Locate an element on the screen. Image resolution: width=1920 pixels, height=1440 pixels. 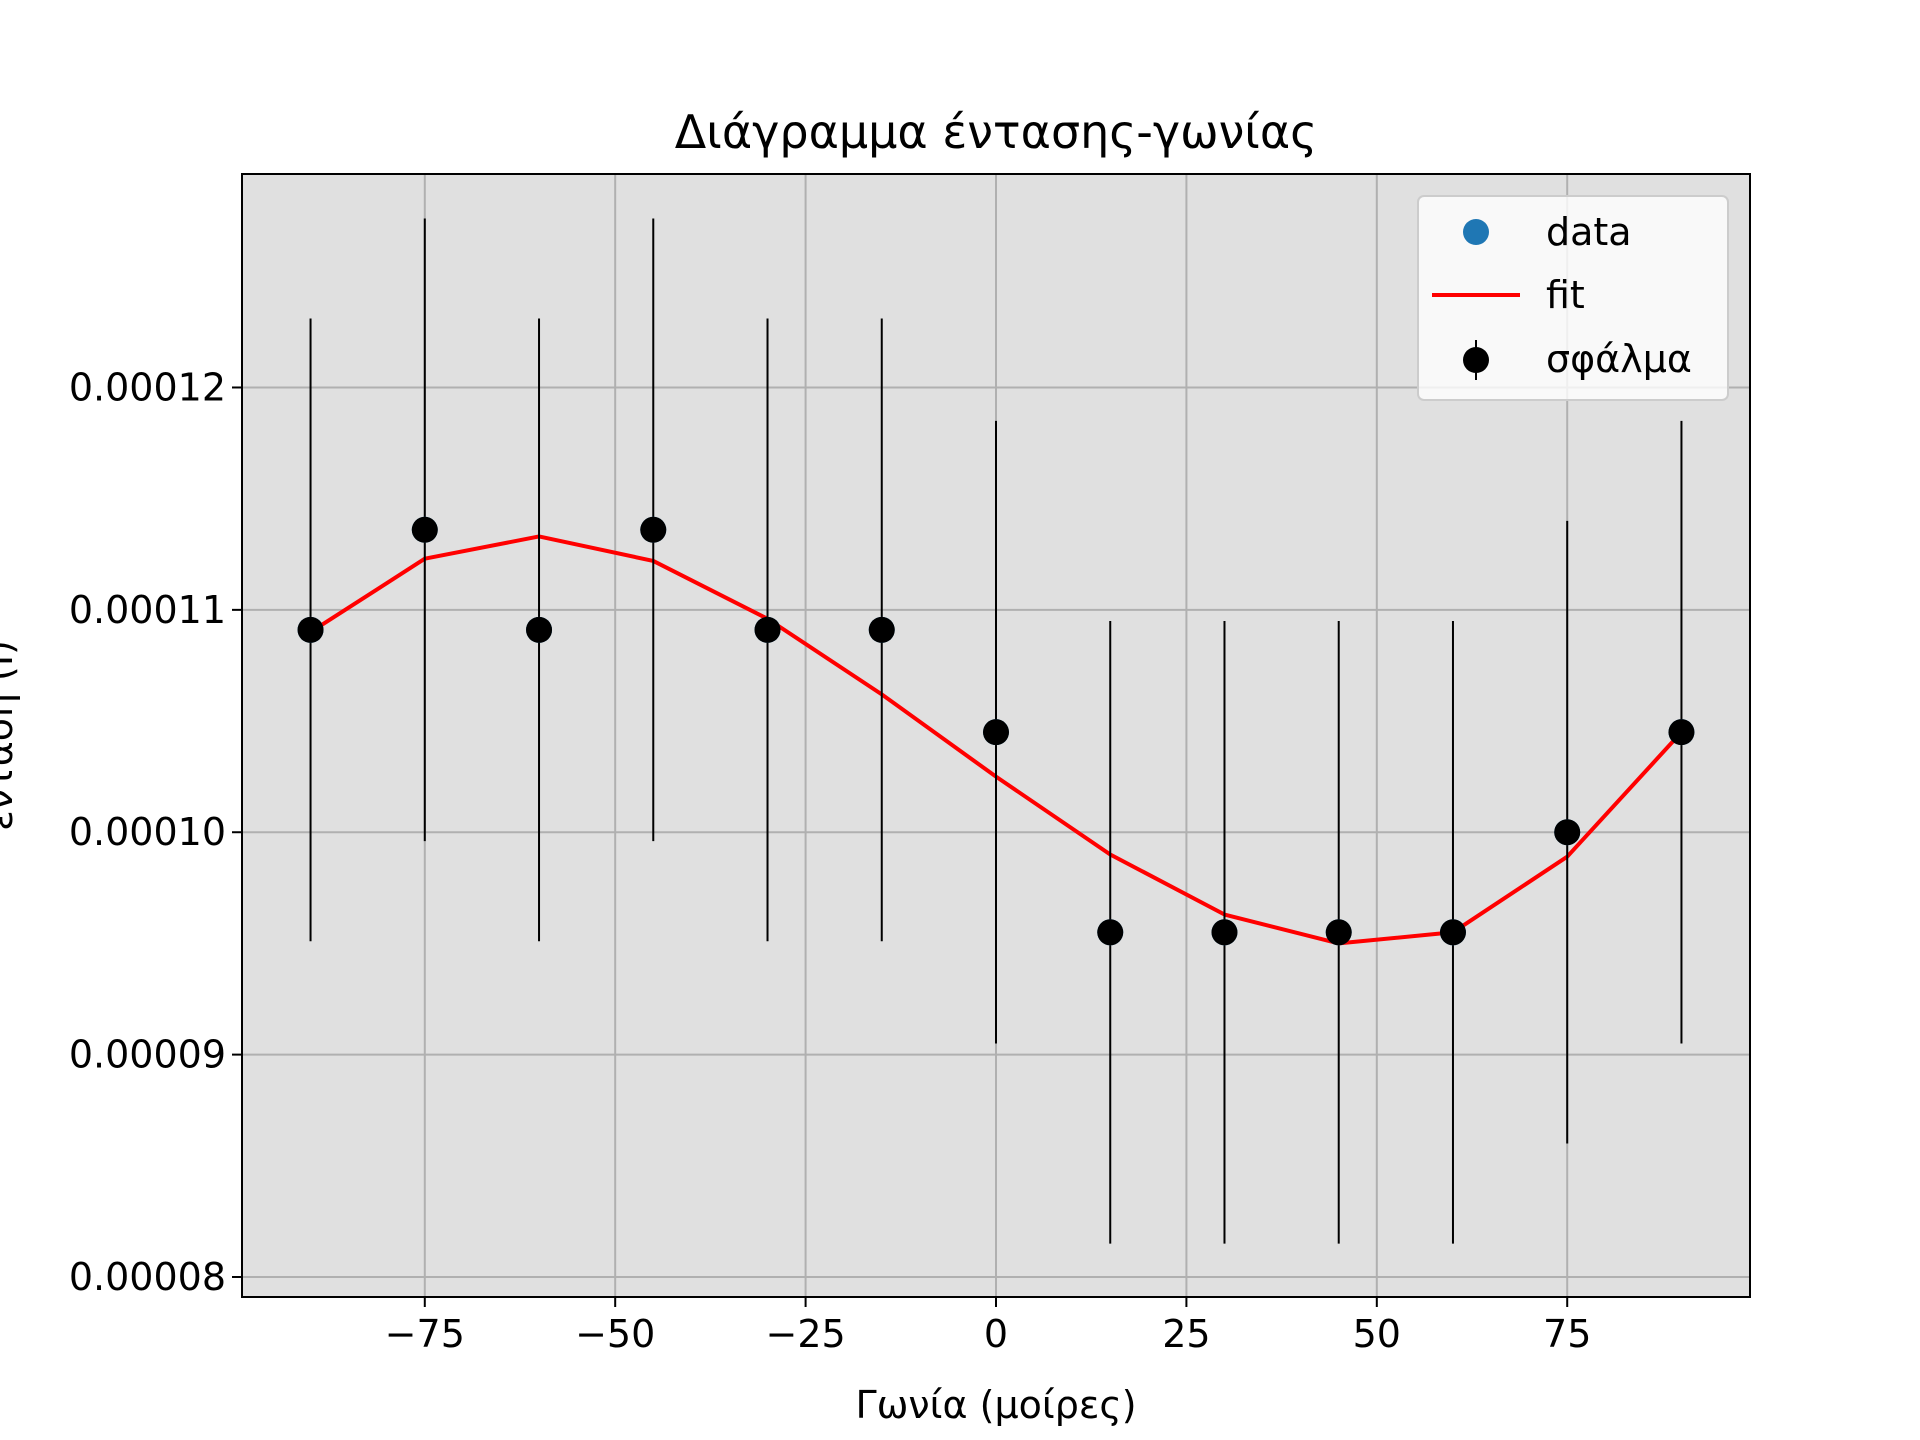
x-tick-label: 75 is located at coordinates (1567, 1334).